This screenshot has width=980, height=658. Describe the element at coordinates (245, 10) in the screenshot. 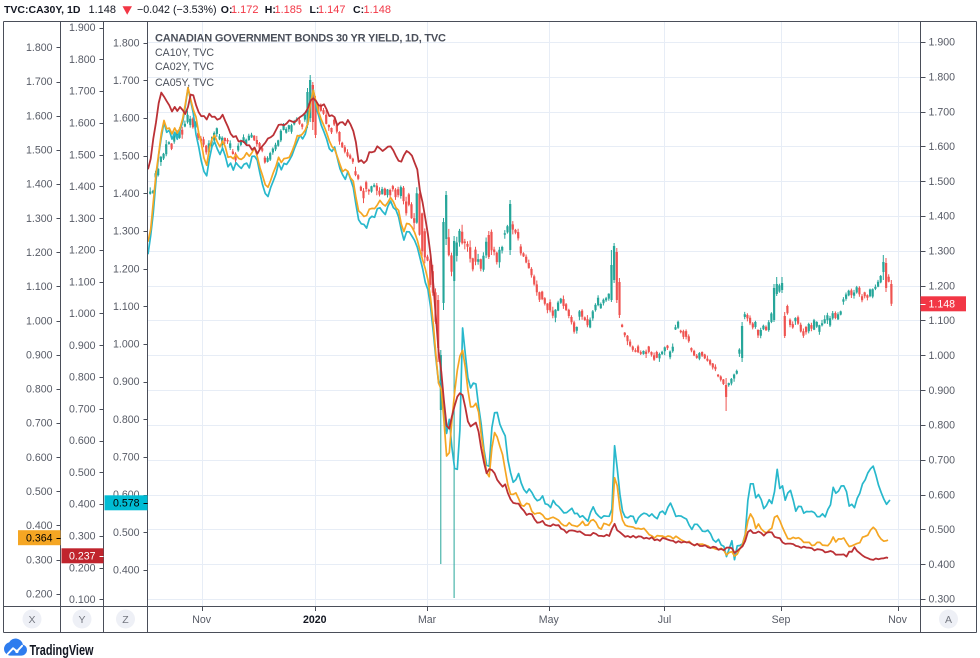

I see `svg-text: 1.172` at that location.